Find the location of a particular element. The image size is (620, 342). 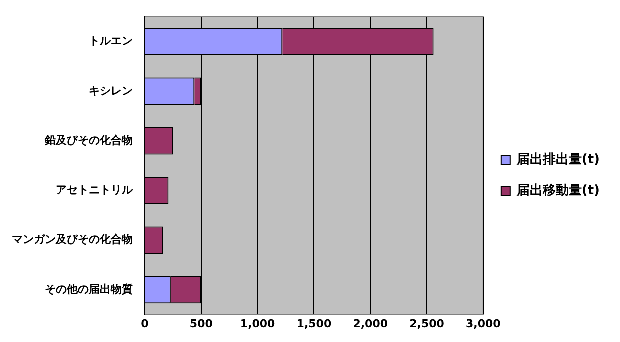

x-tick-label: 500 is located at coordinates (202, 323).